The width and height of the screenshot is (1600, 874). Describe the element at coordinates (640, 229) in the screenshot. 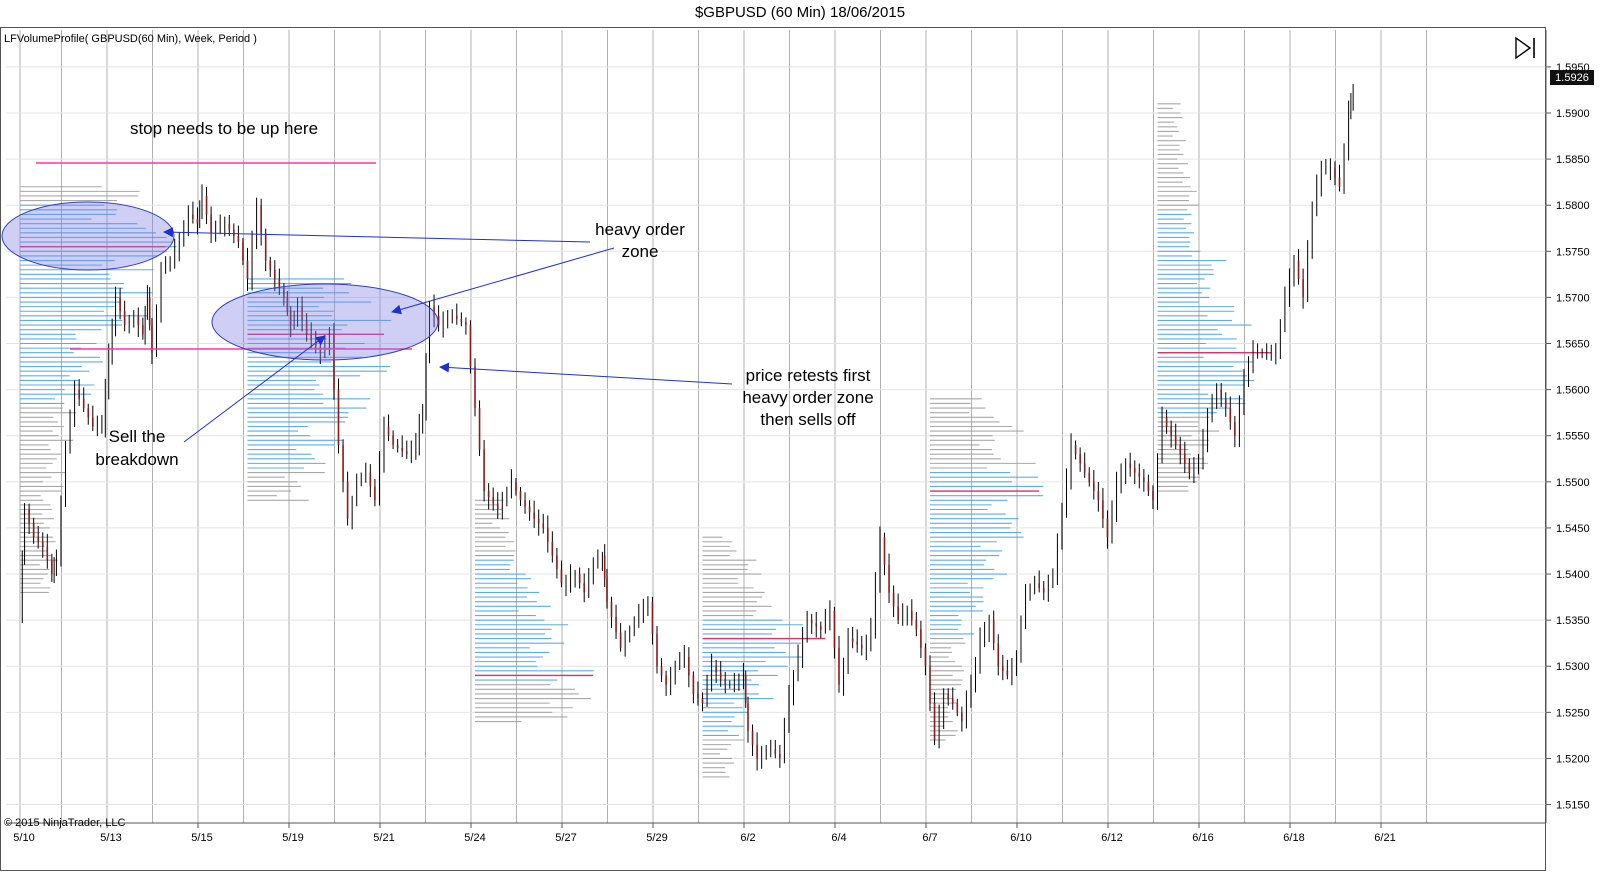

I see `annotation-text: heavy order` at that location.